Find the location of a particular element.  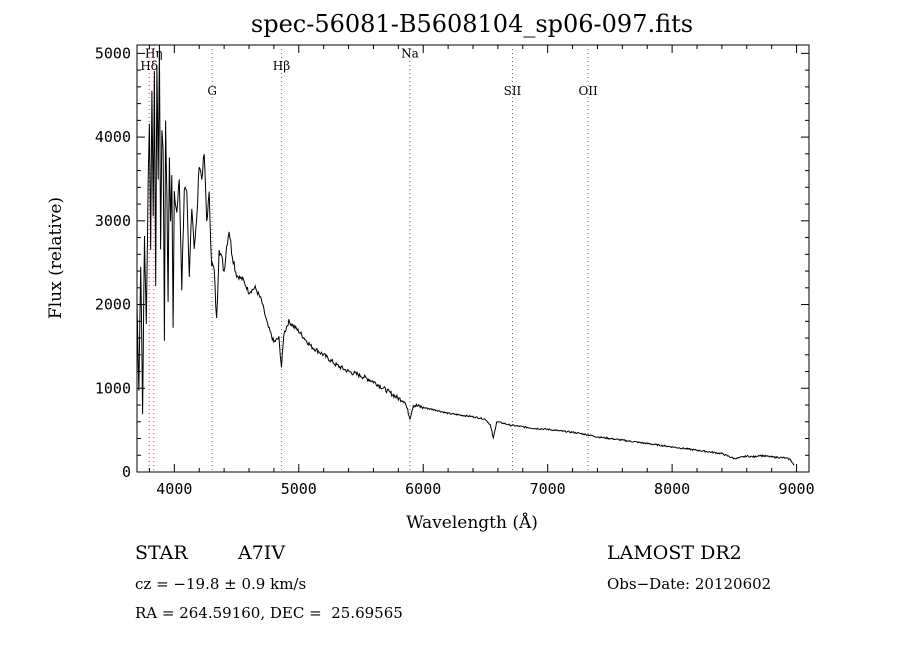

survey-name: LAMOST DR2 is located at coordinates (674, 553).